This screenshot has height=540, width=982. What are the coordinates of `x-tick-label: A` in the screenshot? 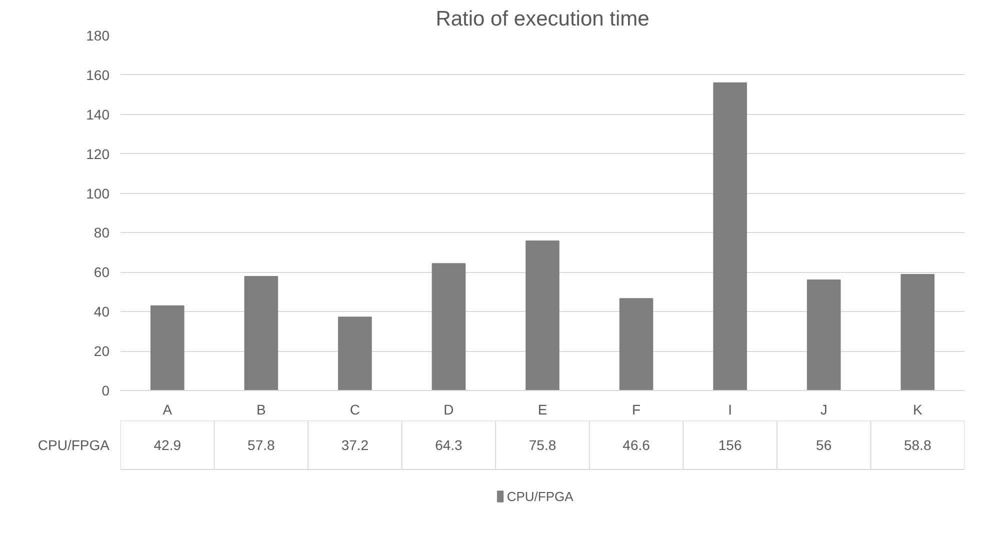 It's located at (167, 410).